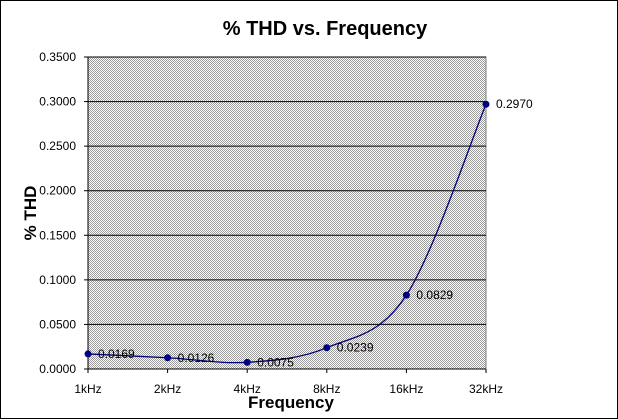  Describe the element at coordinates (57, 235) in the screenshot. I see `y-tick-label: 0.1500` at that location.